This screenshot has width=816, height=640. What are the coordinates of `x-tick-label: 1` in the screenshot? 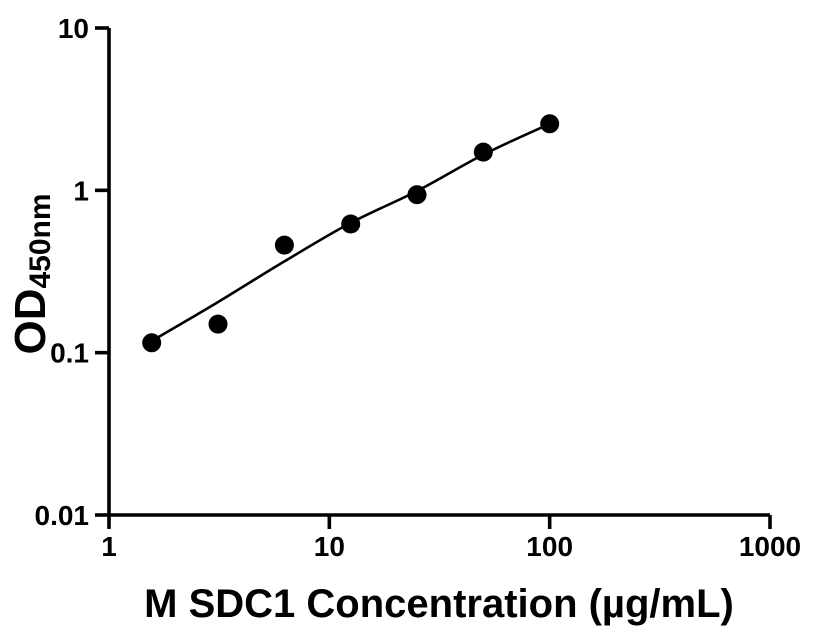 It's located at (109, 546).